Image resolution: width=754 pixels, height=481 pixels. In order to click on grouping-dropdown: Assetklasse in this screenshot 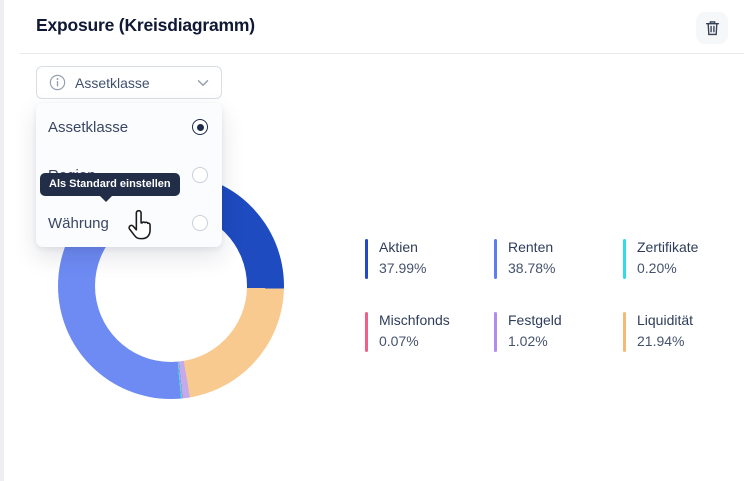, I will do `click(129, 82)`.